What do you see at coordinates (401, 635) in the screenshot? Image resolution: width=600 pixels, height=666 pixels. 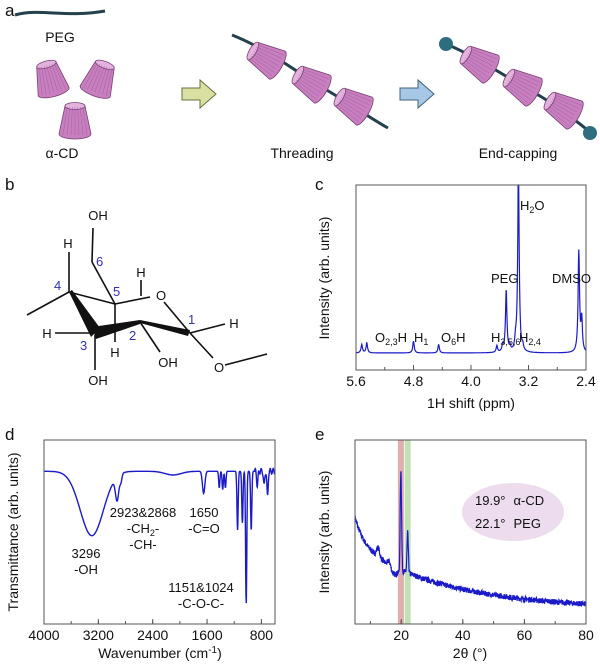 I see `x-tick-label: 20` at bounding box center [401, 635].